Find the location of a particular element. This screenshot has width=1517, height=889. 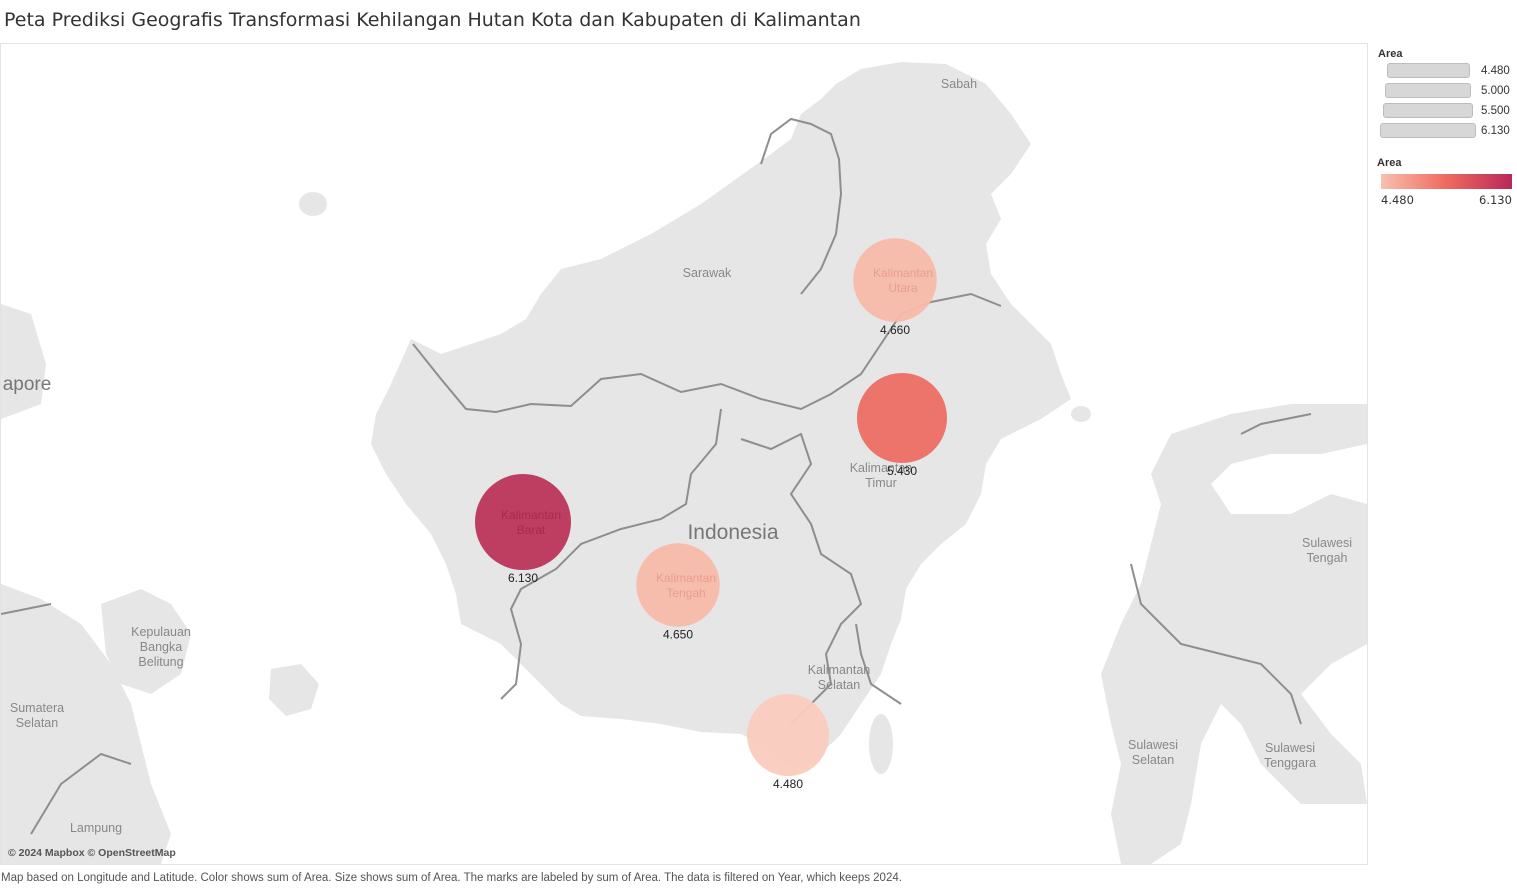

bangka-island is located at coordinates (146, 641).